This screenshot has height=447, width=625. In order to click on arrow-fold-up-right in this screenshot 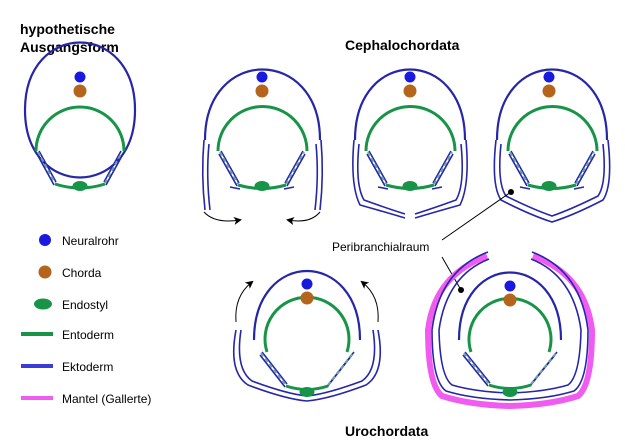, I will do `click(369, 301)`.